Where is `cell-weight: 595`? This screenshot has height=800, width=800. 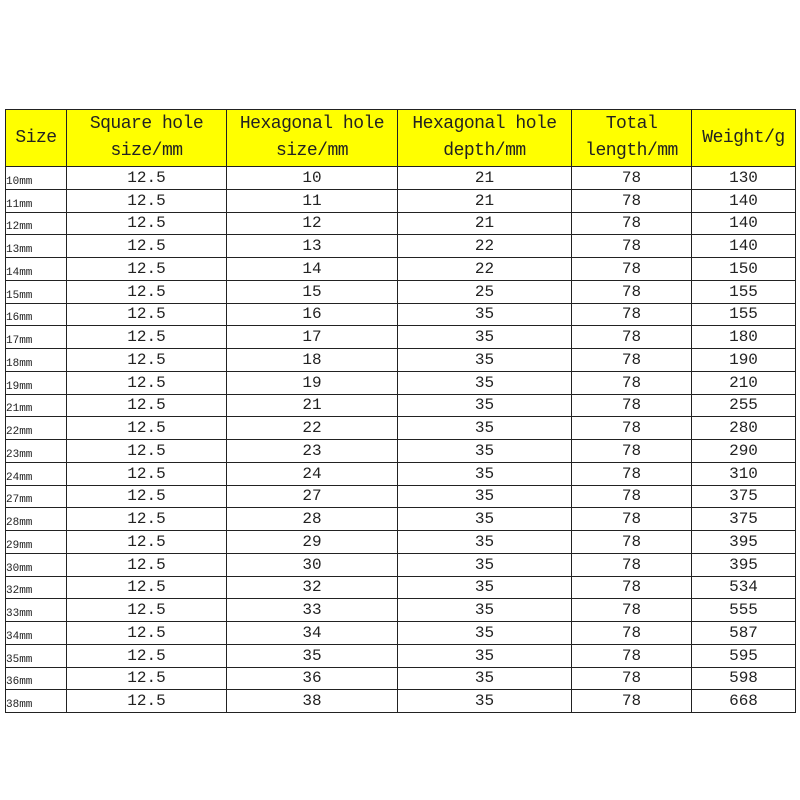
cell-weight: 595 is located at coordinates (743, 655).